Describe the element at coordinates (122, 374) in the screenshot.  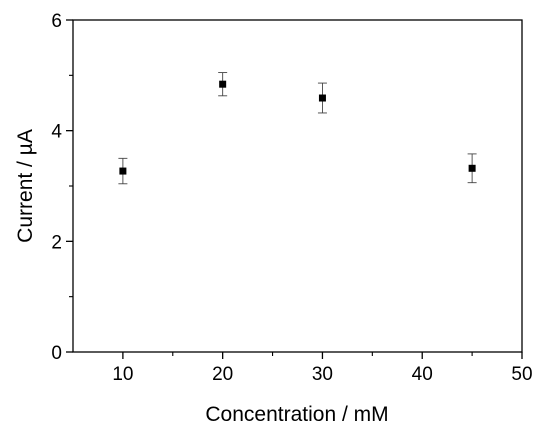
I see `x-tick-label-10: 10` at that location.